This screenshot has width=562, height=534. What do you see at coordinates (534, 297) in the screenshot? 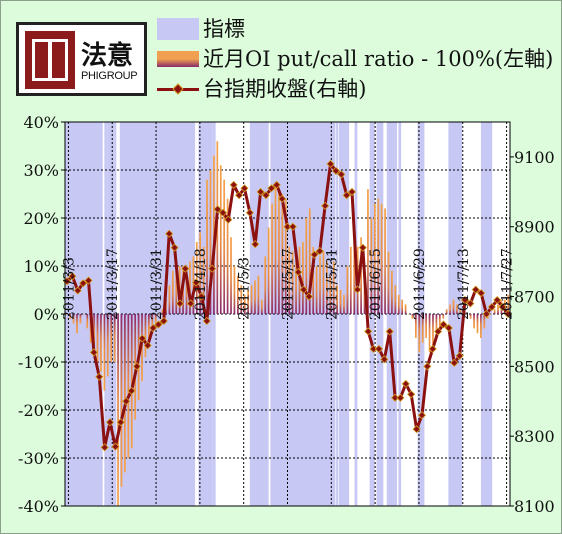
I see `right-axis-tick-label: 8700` at bounding box center [534, 297].